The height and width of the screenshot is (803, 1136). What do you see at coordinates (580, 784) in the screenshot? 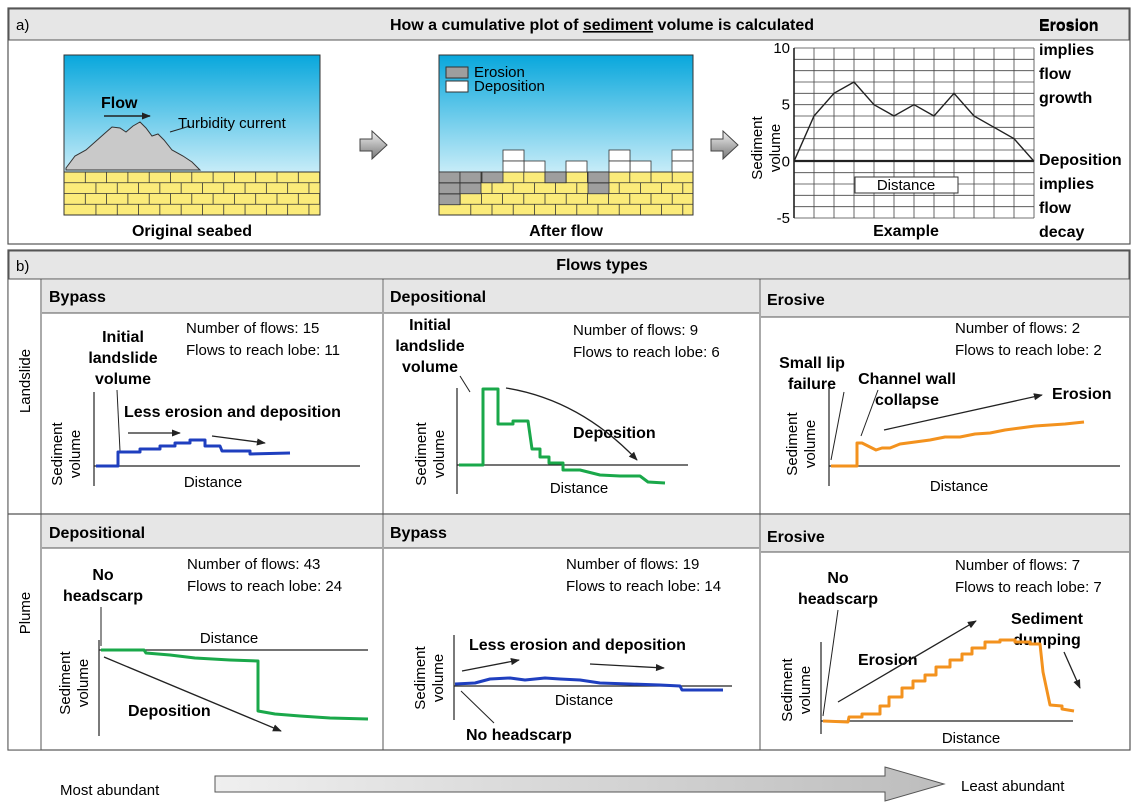
I see `abundance-arrow` at bounding box center [580, 784].